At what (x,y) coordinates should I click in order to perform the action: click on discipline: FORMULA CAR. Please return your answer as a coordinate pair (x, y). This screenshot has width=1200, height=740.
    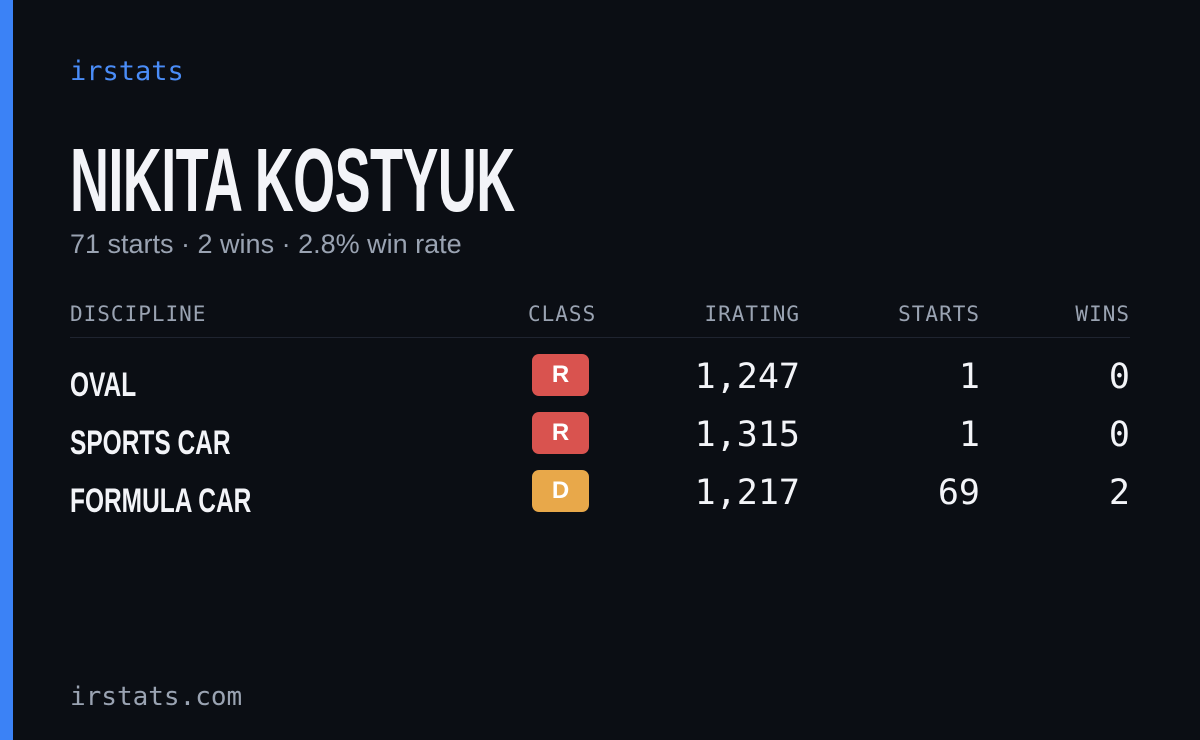
    Looking at the image, I should click on (161, 501).